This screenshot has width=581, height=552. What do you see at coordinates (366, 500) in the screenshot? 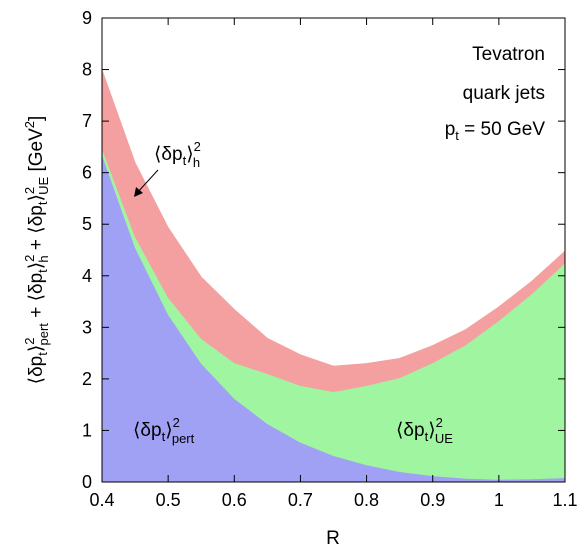
I see `x-tick-label: 0.8` at bounding box center [366, 500].